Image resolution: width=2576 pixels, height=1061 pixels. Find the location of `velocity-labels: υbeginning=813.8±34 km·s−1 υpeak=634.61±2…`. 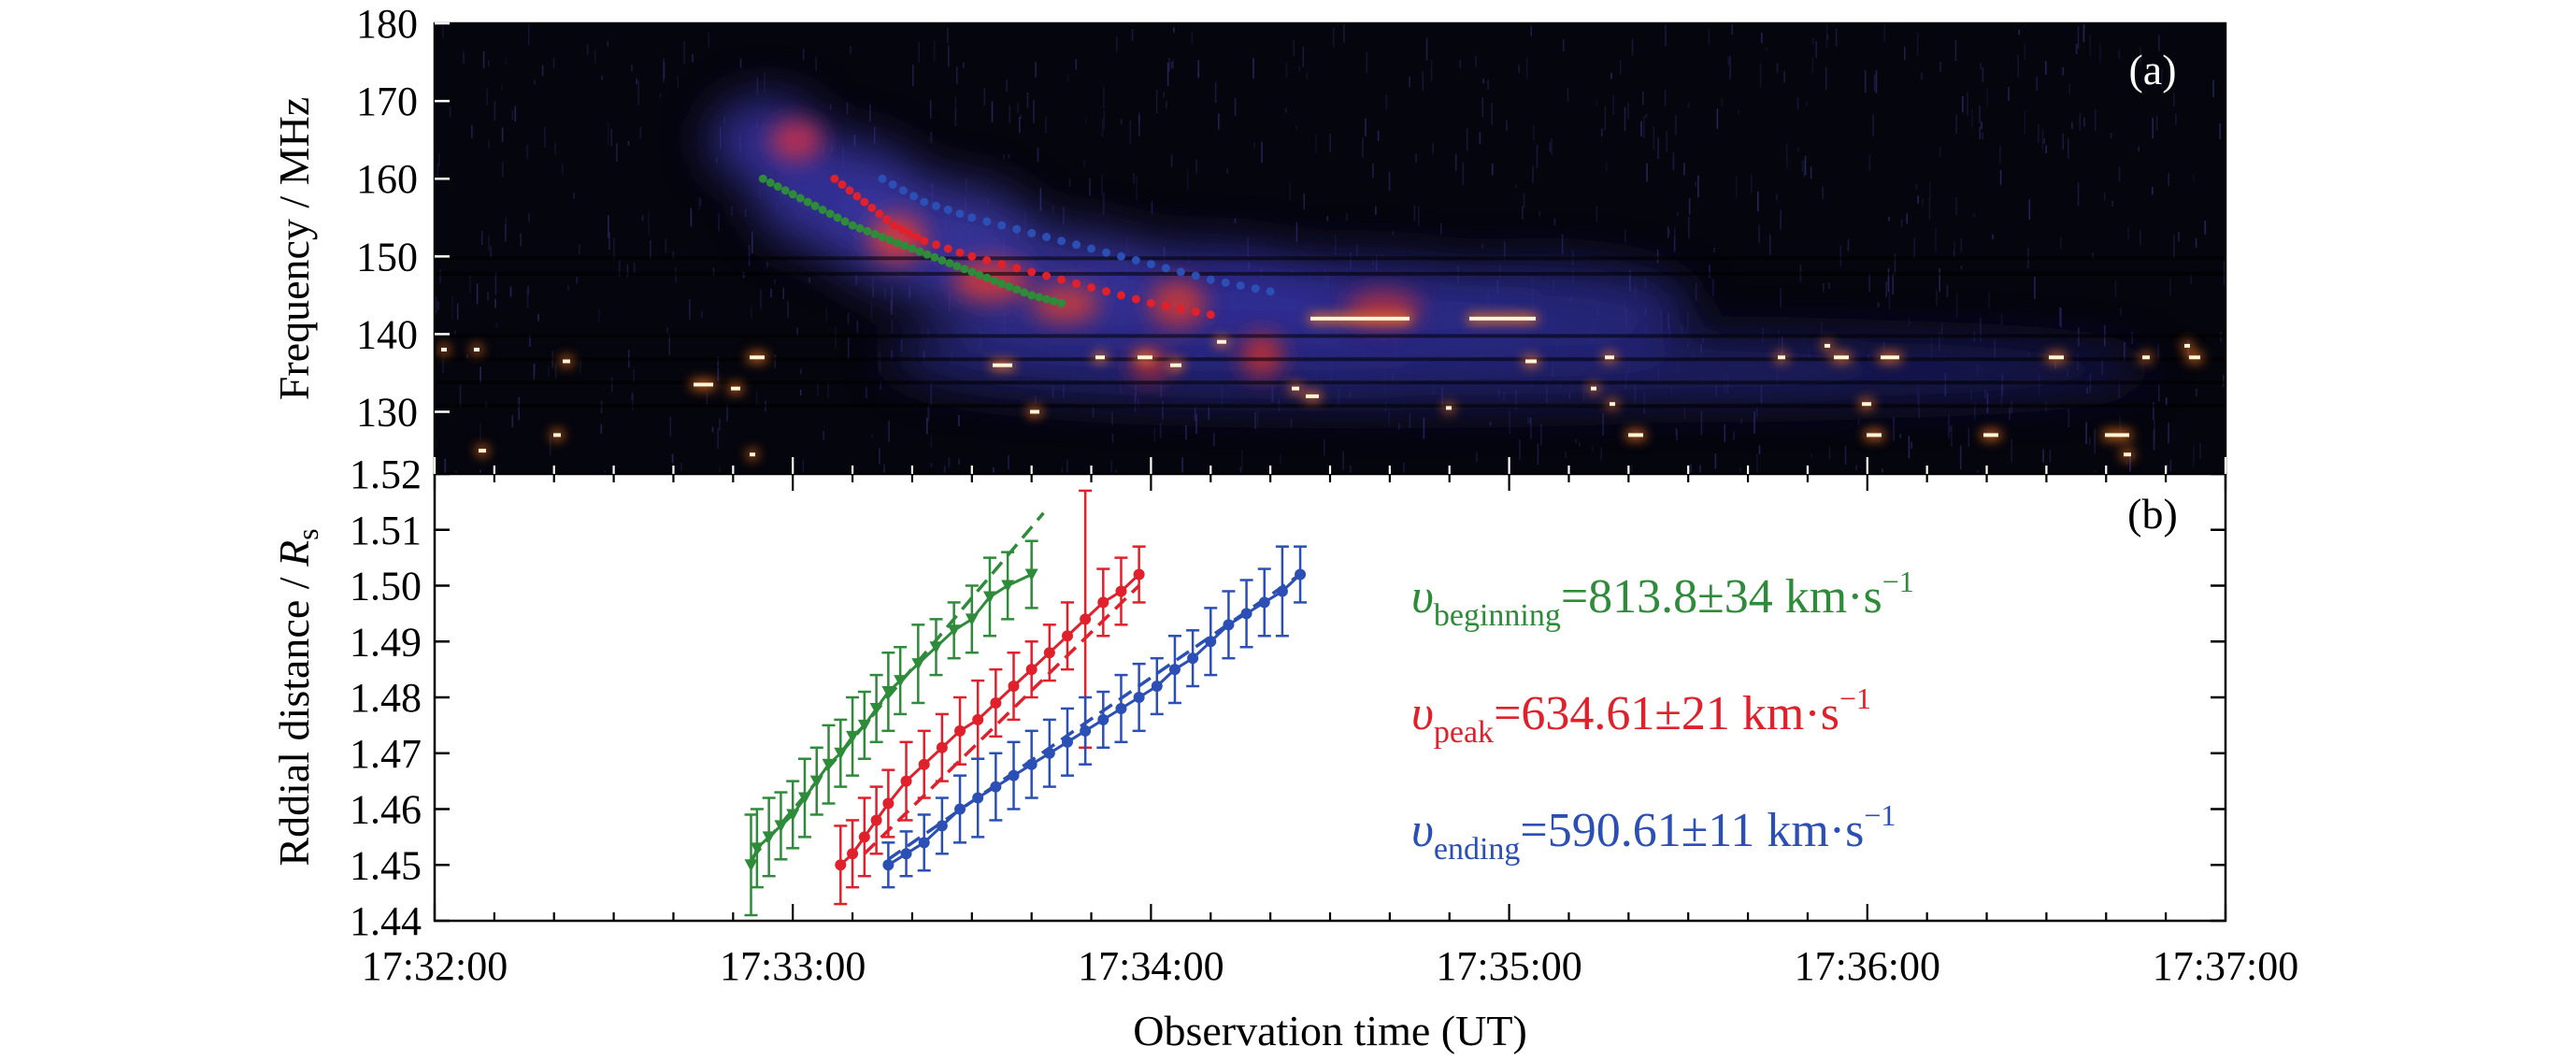

velocity-labels: υbeginning=813.8±34 km·s−1 υpeak=634.61±2… is located at coordinates (1662, 716).